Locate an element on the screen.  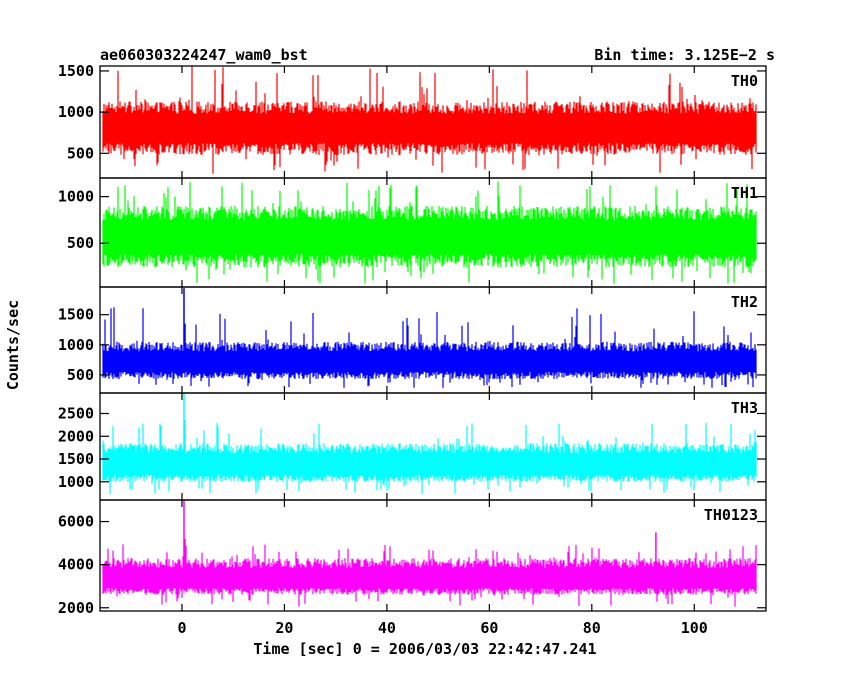
panel-label-th2: TH2 is located at coordinates (744, 302).